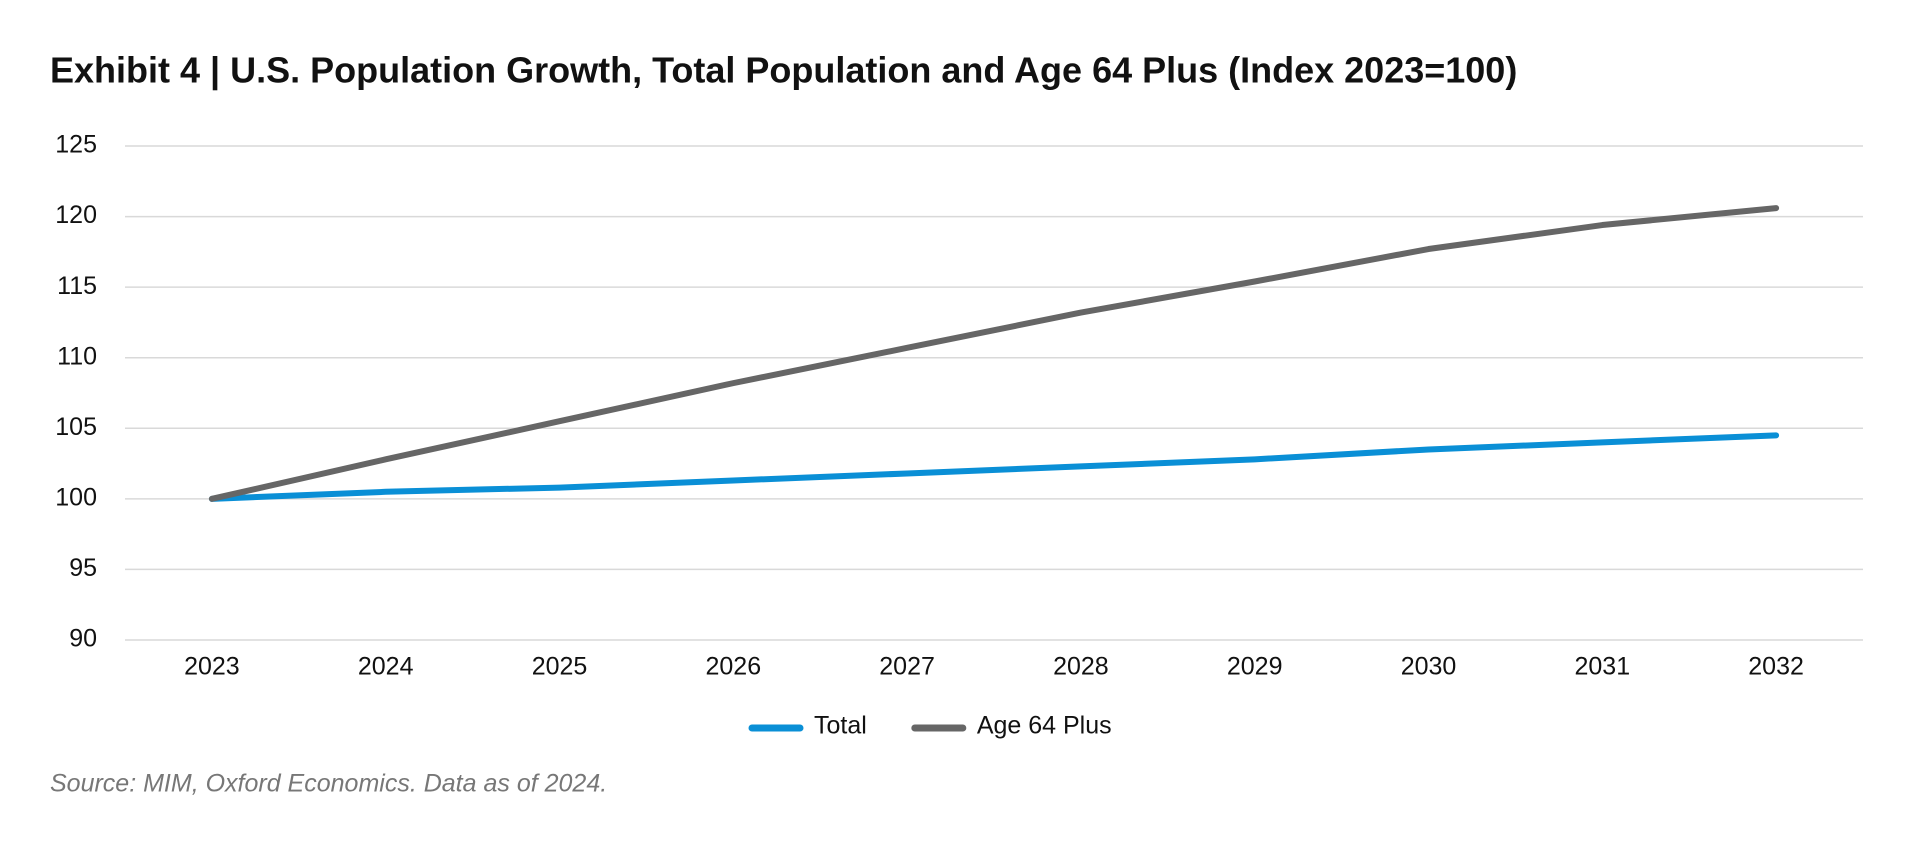 This screenshot has height=854, width=1913. Describe the element at coordinates (1429, 667) in the screenshot. I see `x-tick-label: 2030` at that location.